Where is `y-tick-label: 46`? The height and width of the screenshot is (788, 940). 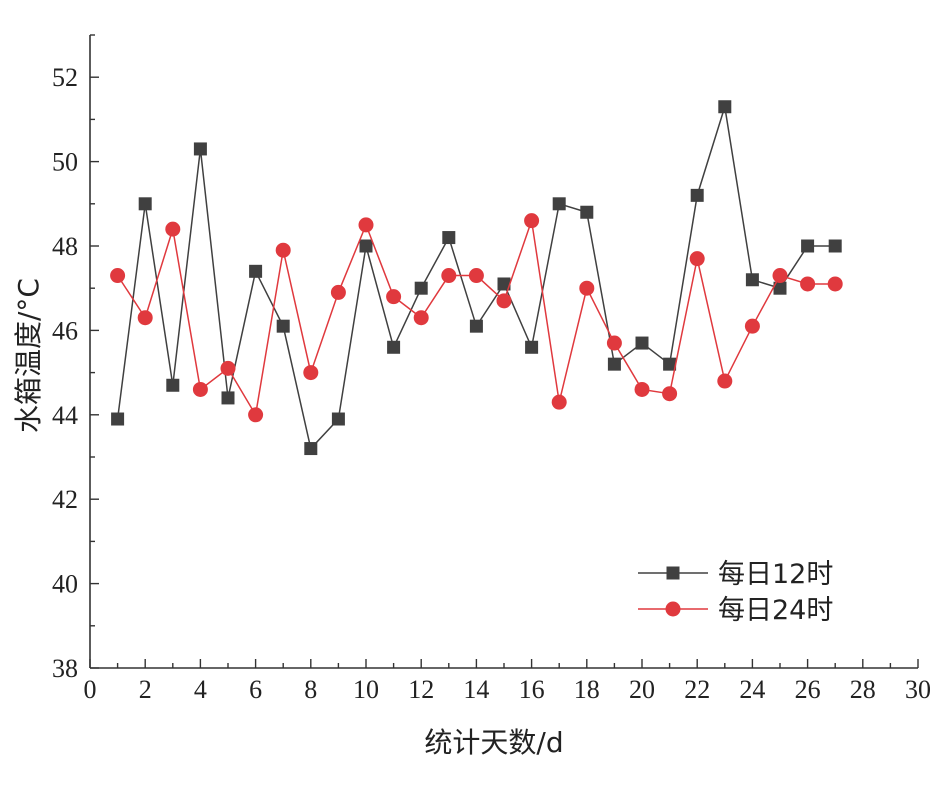 y-tick-label: 46 is located at coordinates (65, 330).